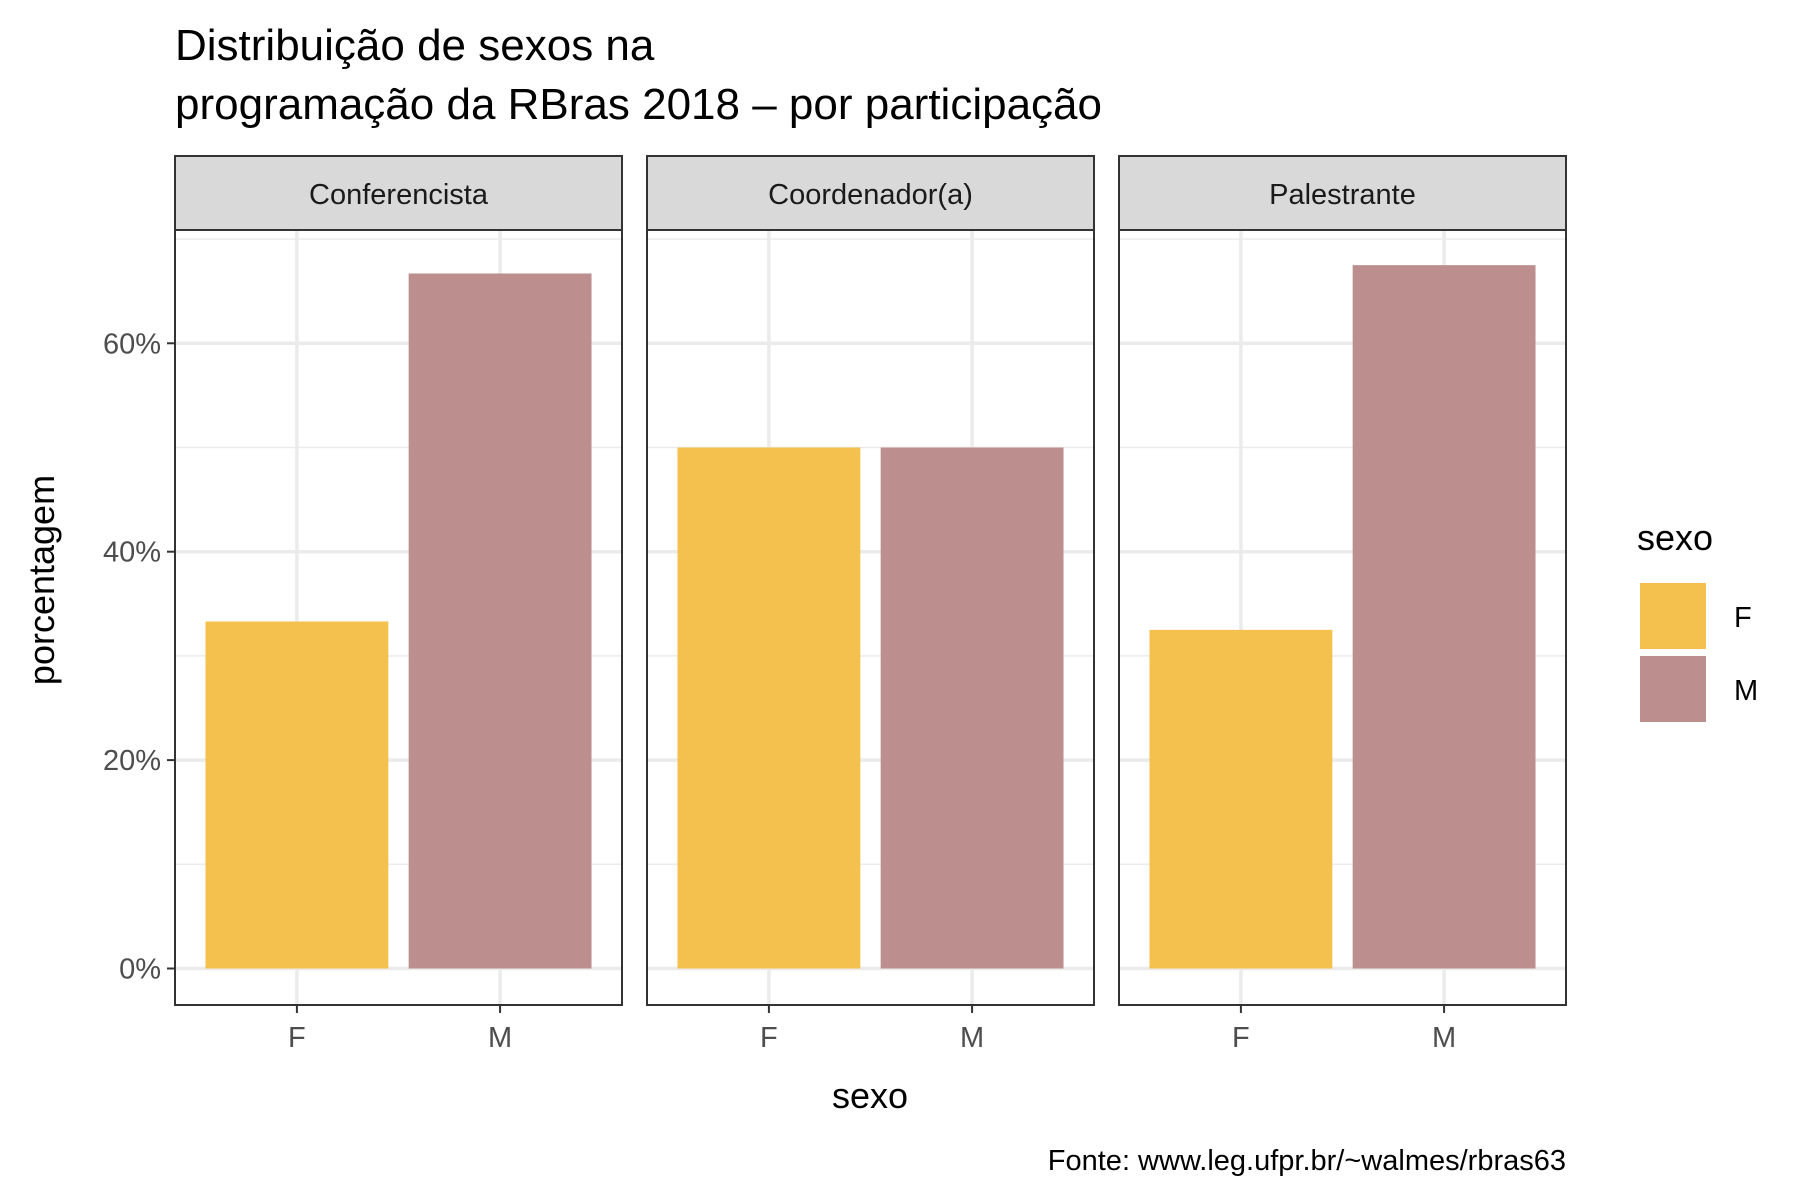 This screenshot has width=1800, height=1200. I want to click on y-tick-label: 20%, so click(132, 761).